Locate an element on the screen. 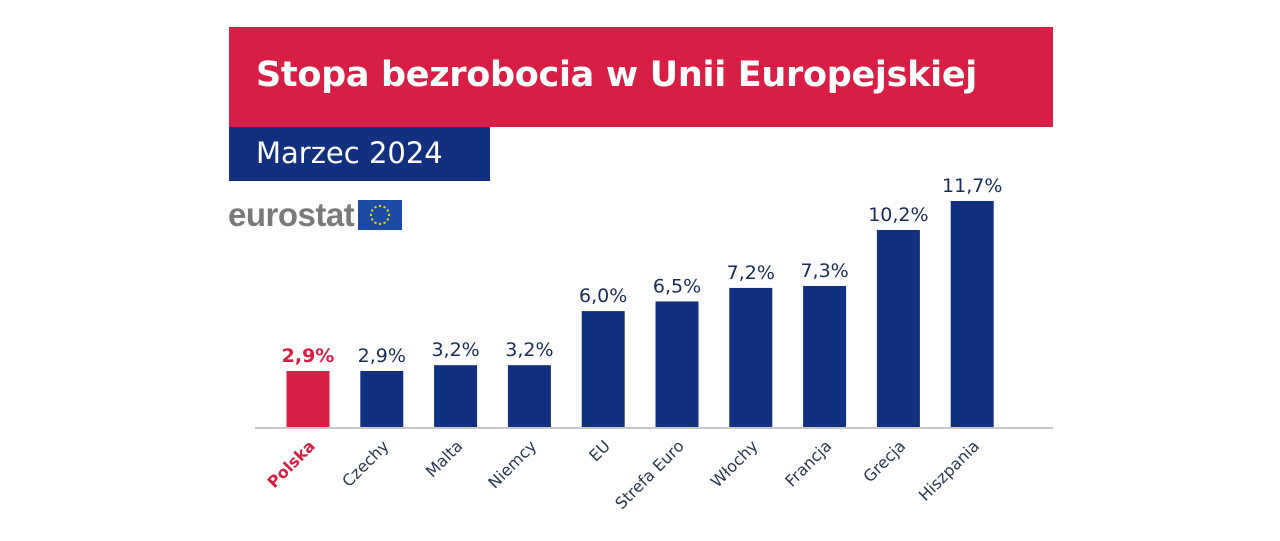  category-label: Czechy is located at coordinates (365, 463).